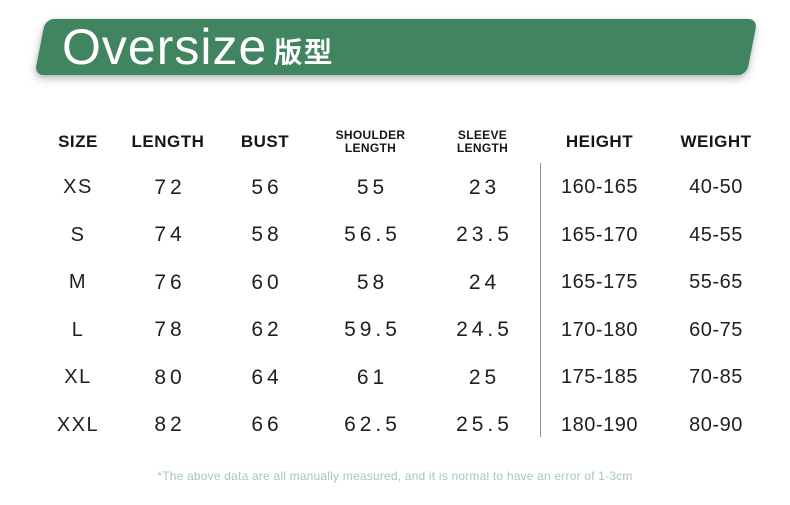 Image resolution: width=790 pixels, height=505 pixels. I want to click on header-size: SIZE, so click(78, 141).